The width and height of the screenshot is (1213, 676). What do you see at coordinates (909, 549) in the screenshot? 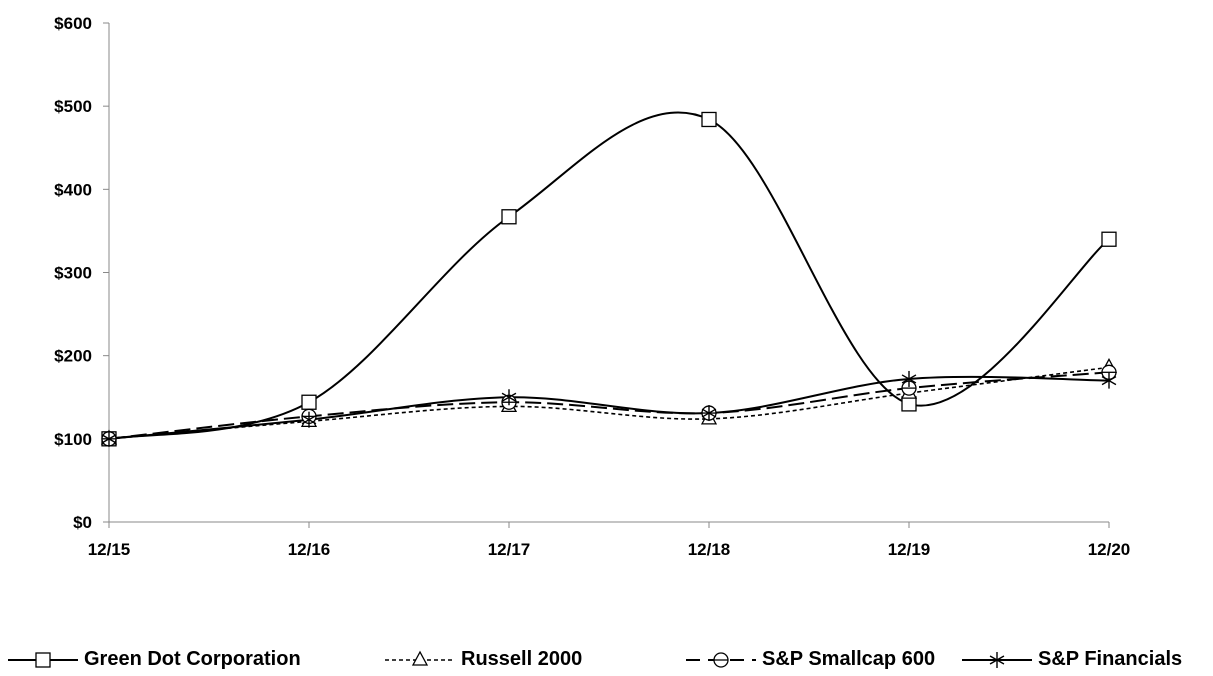
I see `x-tick-label: 12/19` at bounding box center [909, 549].